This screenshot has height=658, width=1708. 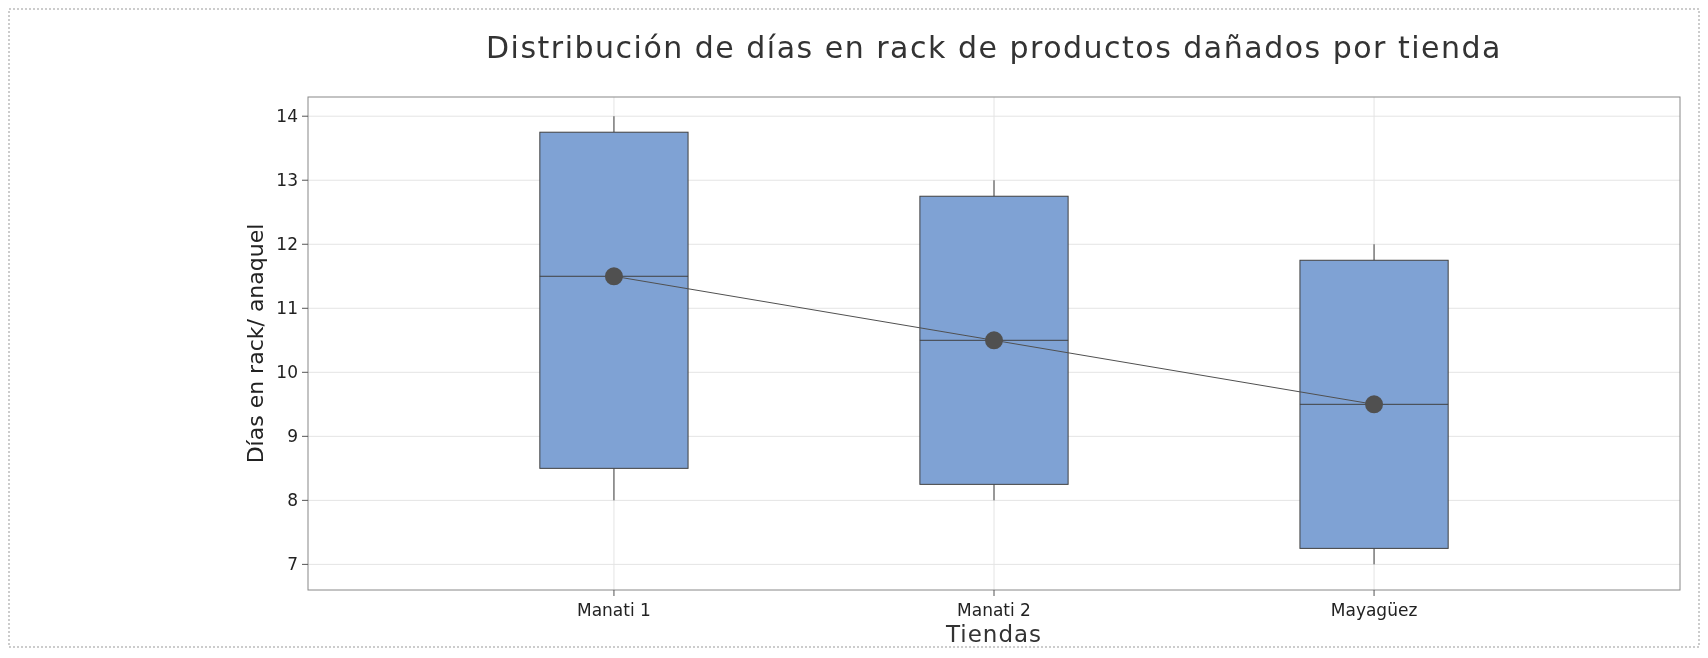 I want to click on y-tick-label: 13, so click(x=287, y=180).